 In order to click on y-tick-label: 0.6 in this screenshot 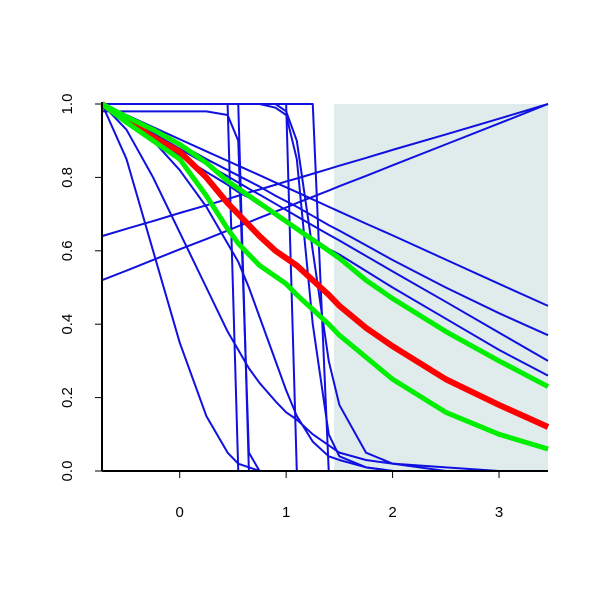, I will do `click(67, 250)`.